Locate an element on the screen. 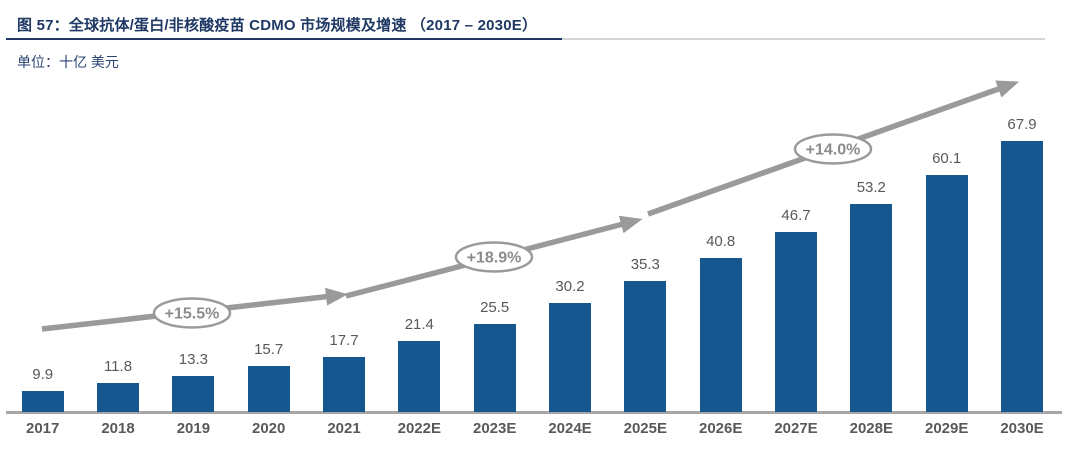 Image resolution: width=1080 pixels, height=465 pixels. bar-value-label: 13.3 is located at coordinates (193, 359).